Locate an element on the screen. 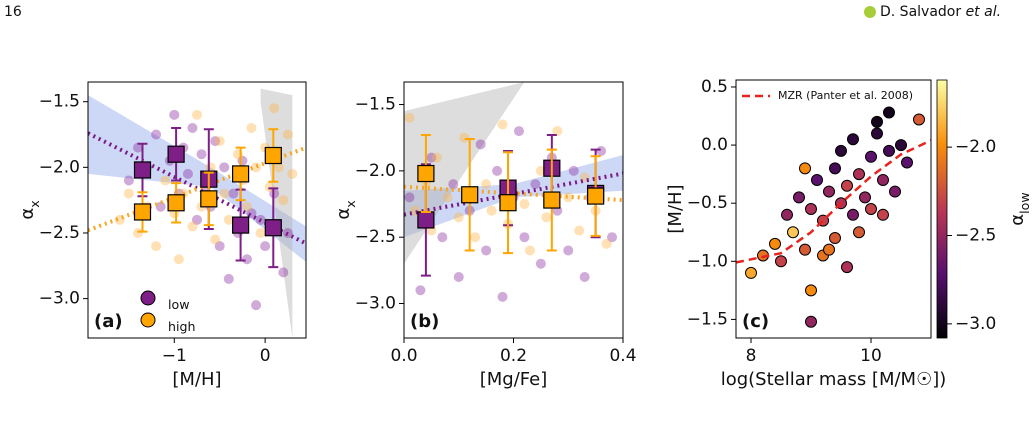 Image resolution: width=1036 pixels, height=423 pixels. legend-marker is located at coordinates (148, 298).